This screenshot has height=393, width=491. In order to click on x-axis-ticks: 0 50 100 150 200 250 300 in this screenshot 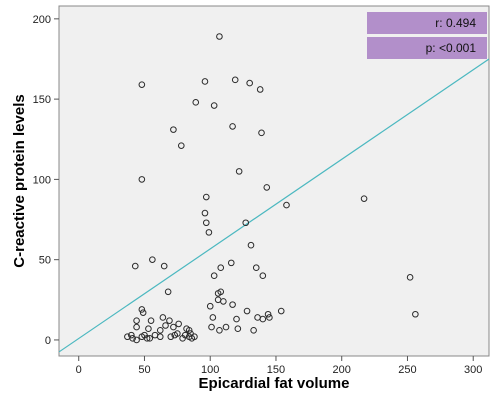, I will do `click(279, 366)`.